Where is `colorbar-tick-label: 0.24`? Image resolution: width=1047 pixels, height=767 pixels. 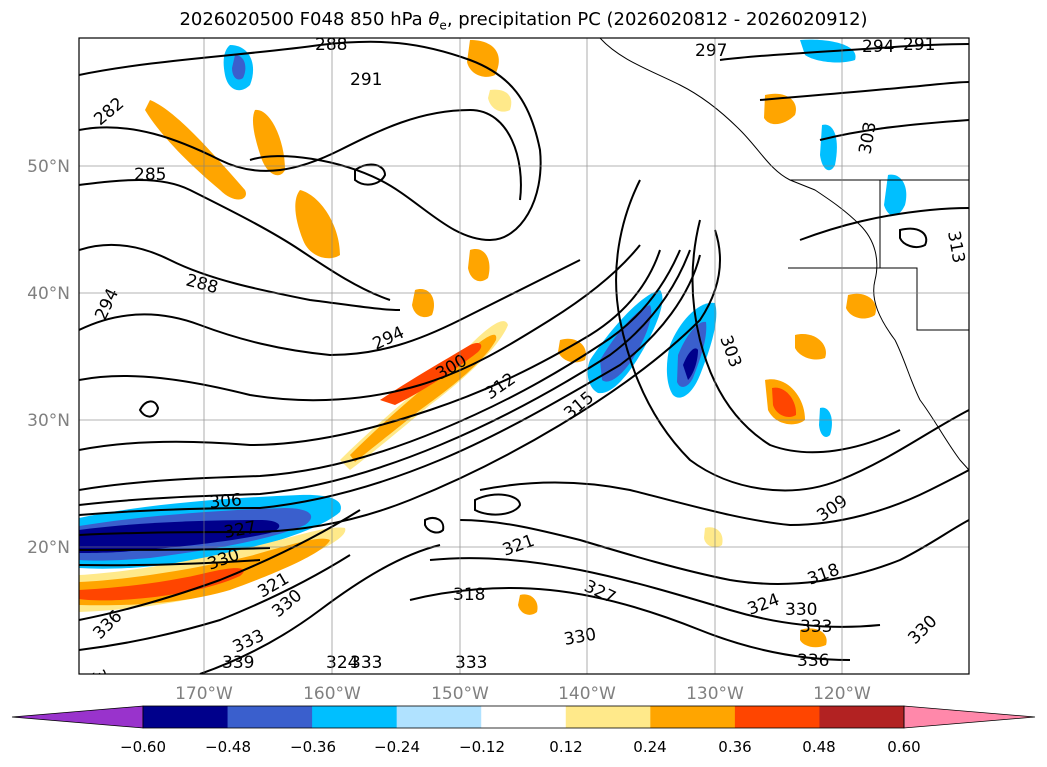 colorbar-tick-label: 0.24 is located at coordinates (649, 747).